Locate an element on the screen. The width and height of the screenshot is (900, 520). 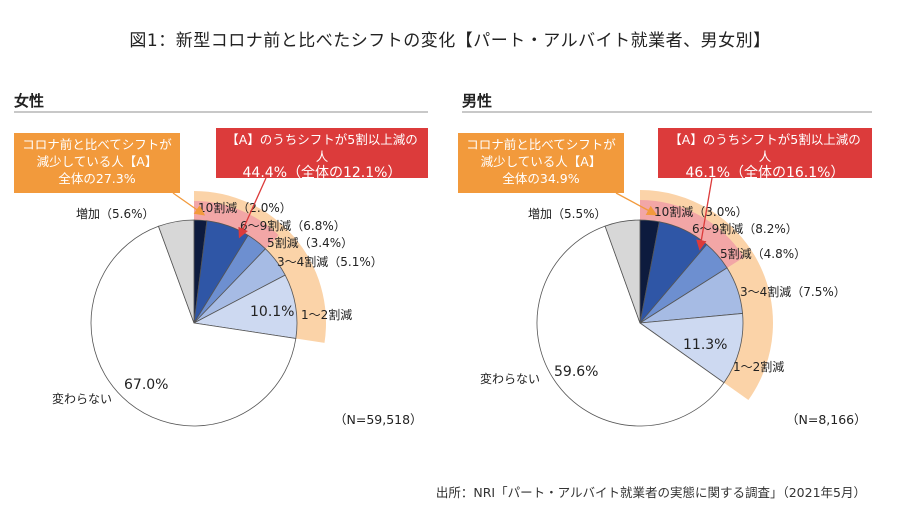
slice-label-2: 5割減（3.4%） is located at coordinates (310, 242).